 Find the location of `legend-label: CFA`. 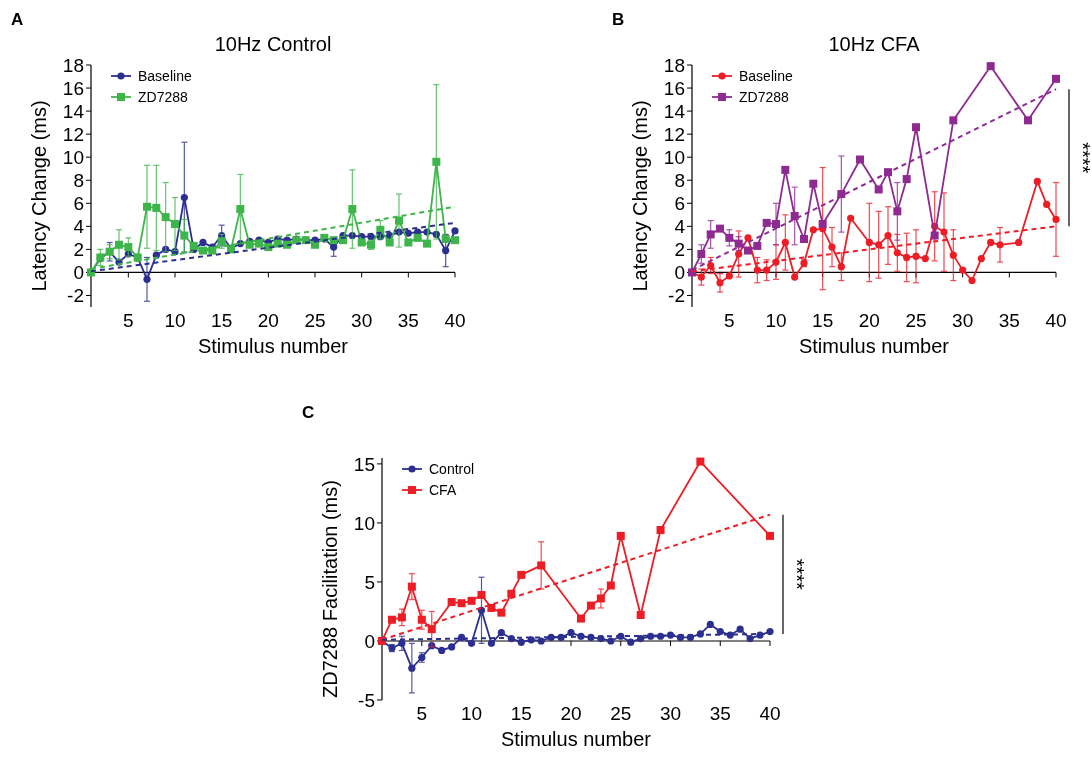

legend-label: CFA is located at coordinates (443, 489).